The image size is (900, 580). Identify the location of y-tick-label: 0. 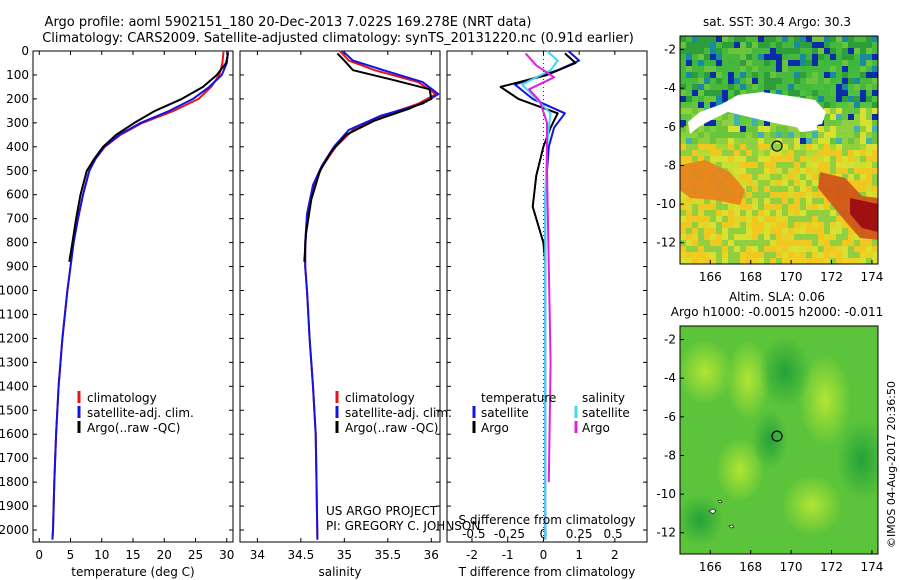
(25, 51).